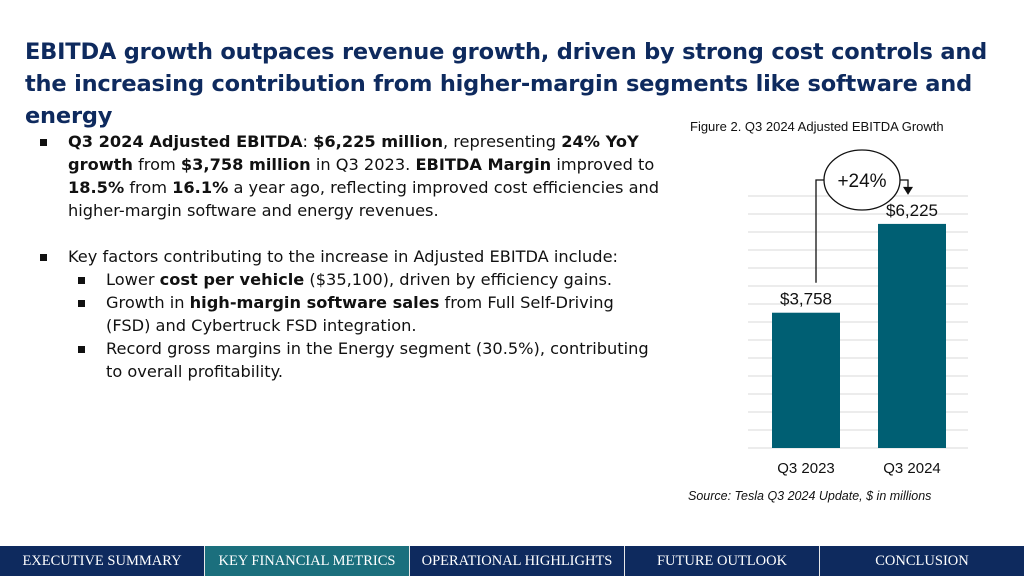  What do you see at coordinates (864, 216) in the screenshot?
I see `growth-callout: +24%` at bounding box center [864, 216].